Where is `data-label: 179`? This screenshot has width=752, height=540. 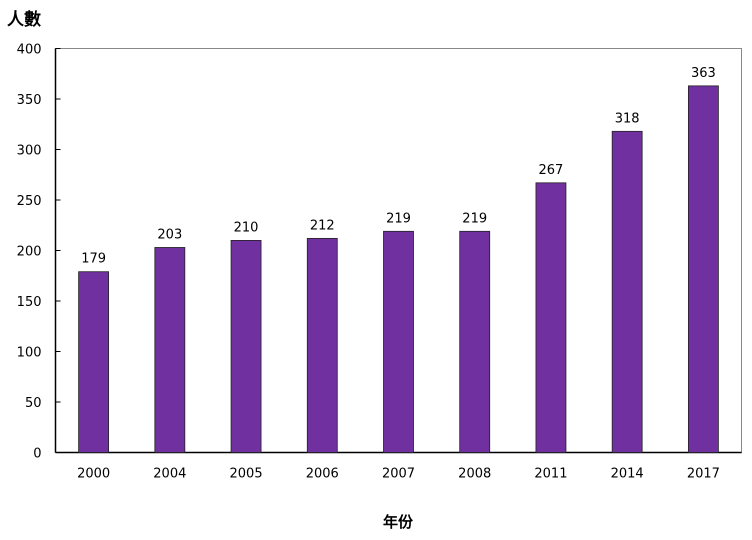
data-label: 179 is located at coordinates (93, 259).